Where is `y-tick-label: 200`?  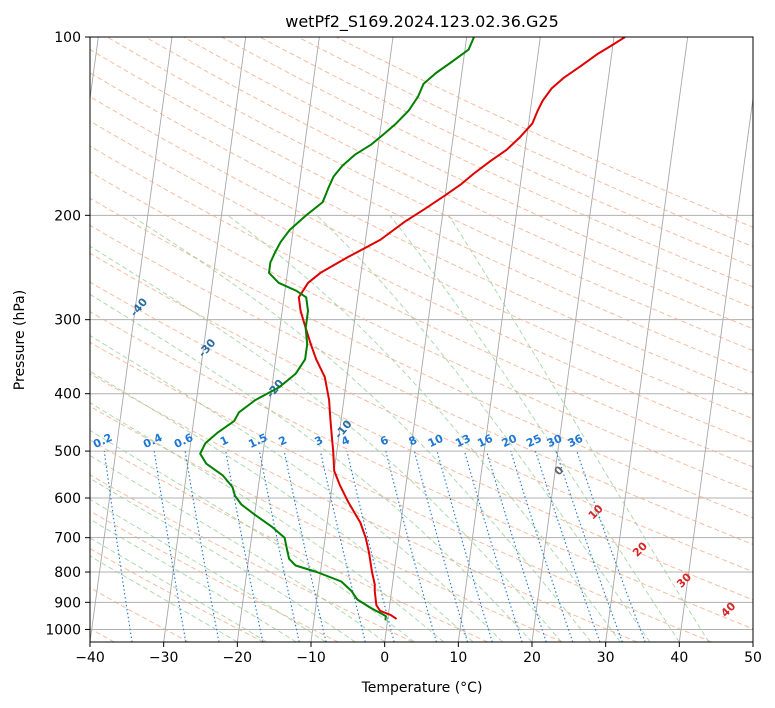 y-tick-label: 200 is located at coordinates (67, 216).